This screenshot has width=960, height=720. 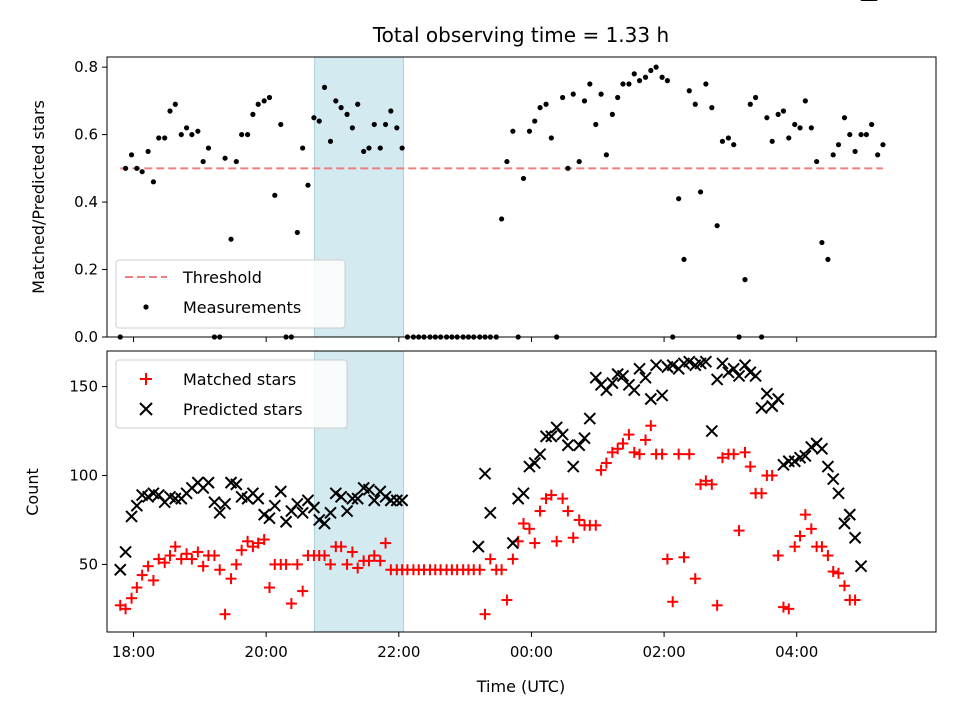 What do you see at coordinates (520, 686) in the screenshot?
I see `x-axis-label: Time (UTC)` at bounding box center [520, 686].